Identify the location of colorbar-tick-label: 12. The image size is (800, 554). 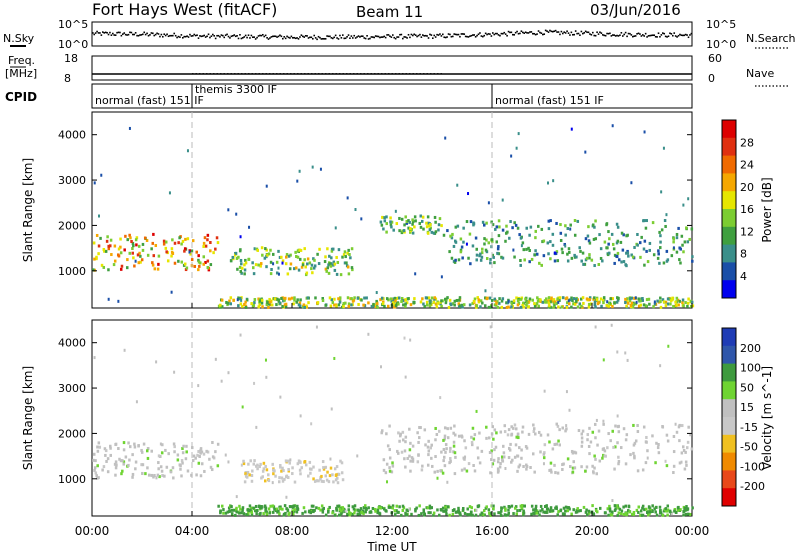
(747, 231).